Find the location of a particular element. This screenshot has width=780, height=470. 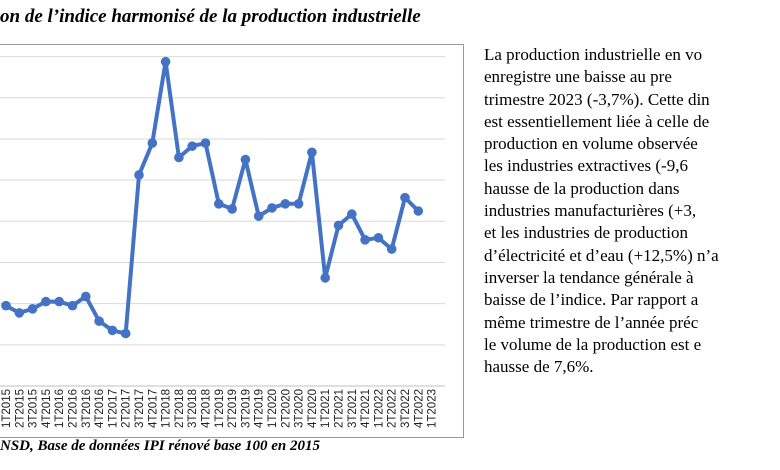

text-line: le volume de la production est e is located at coordinates (593, 344).